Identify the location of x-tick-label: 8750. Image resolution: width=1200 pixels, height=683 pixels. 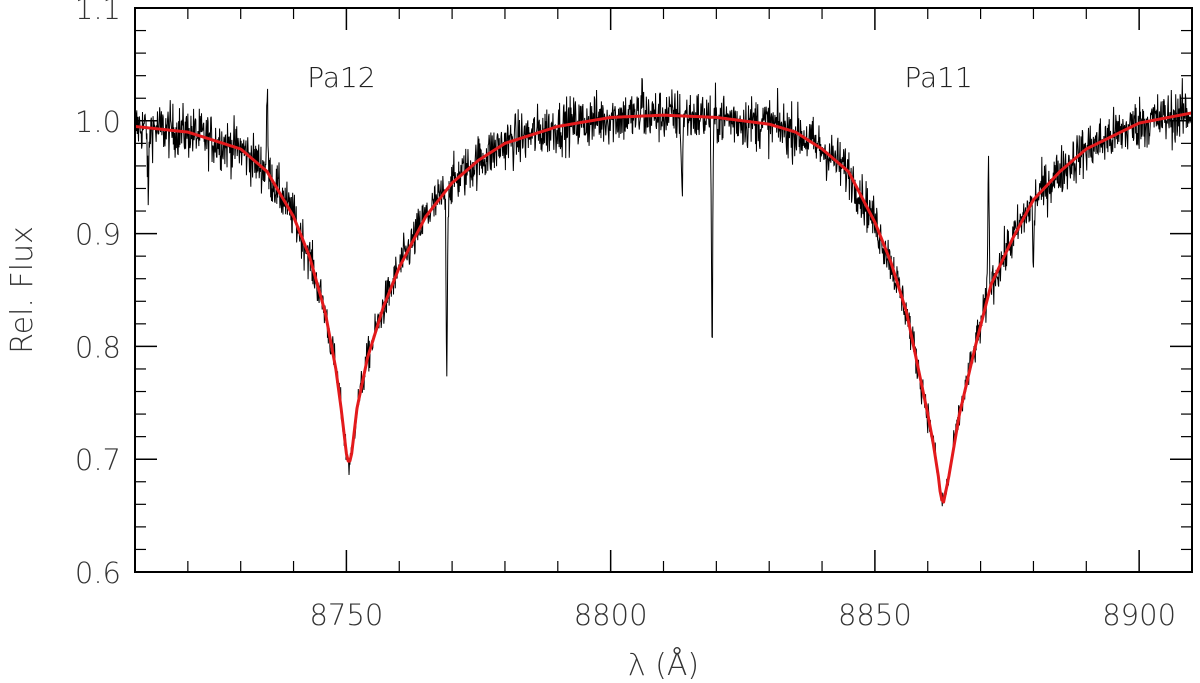
(346, 615).